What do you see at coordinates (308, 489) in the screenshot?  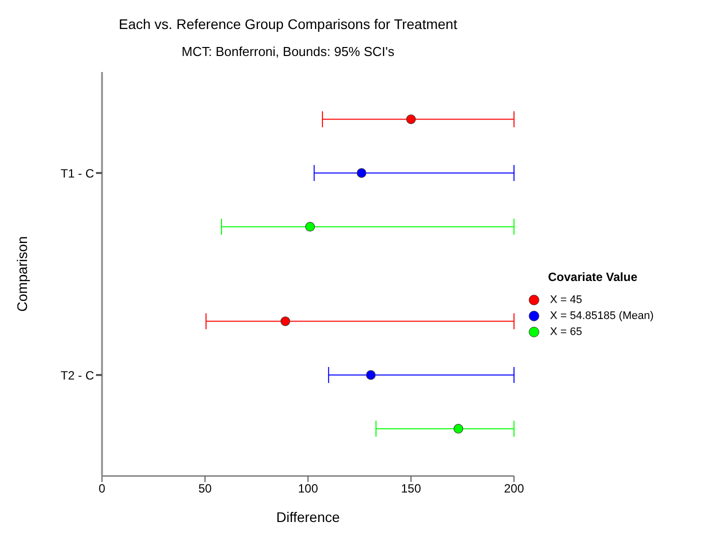 I see `x-tick-label: 100` at bounding box center [308, 489].